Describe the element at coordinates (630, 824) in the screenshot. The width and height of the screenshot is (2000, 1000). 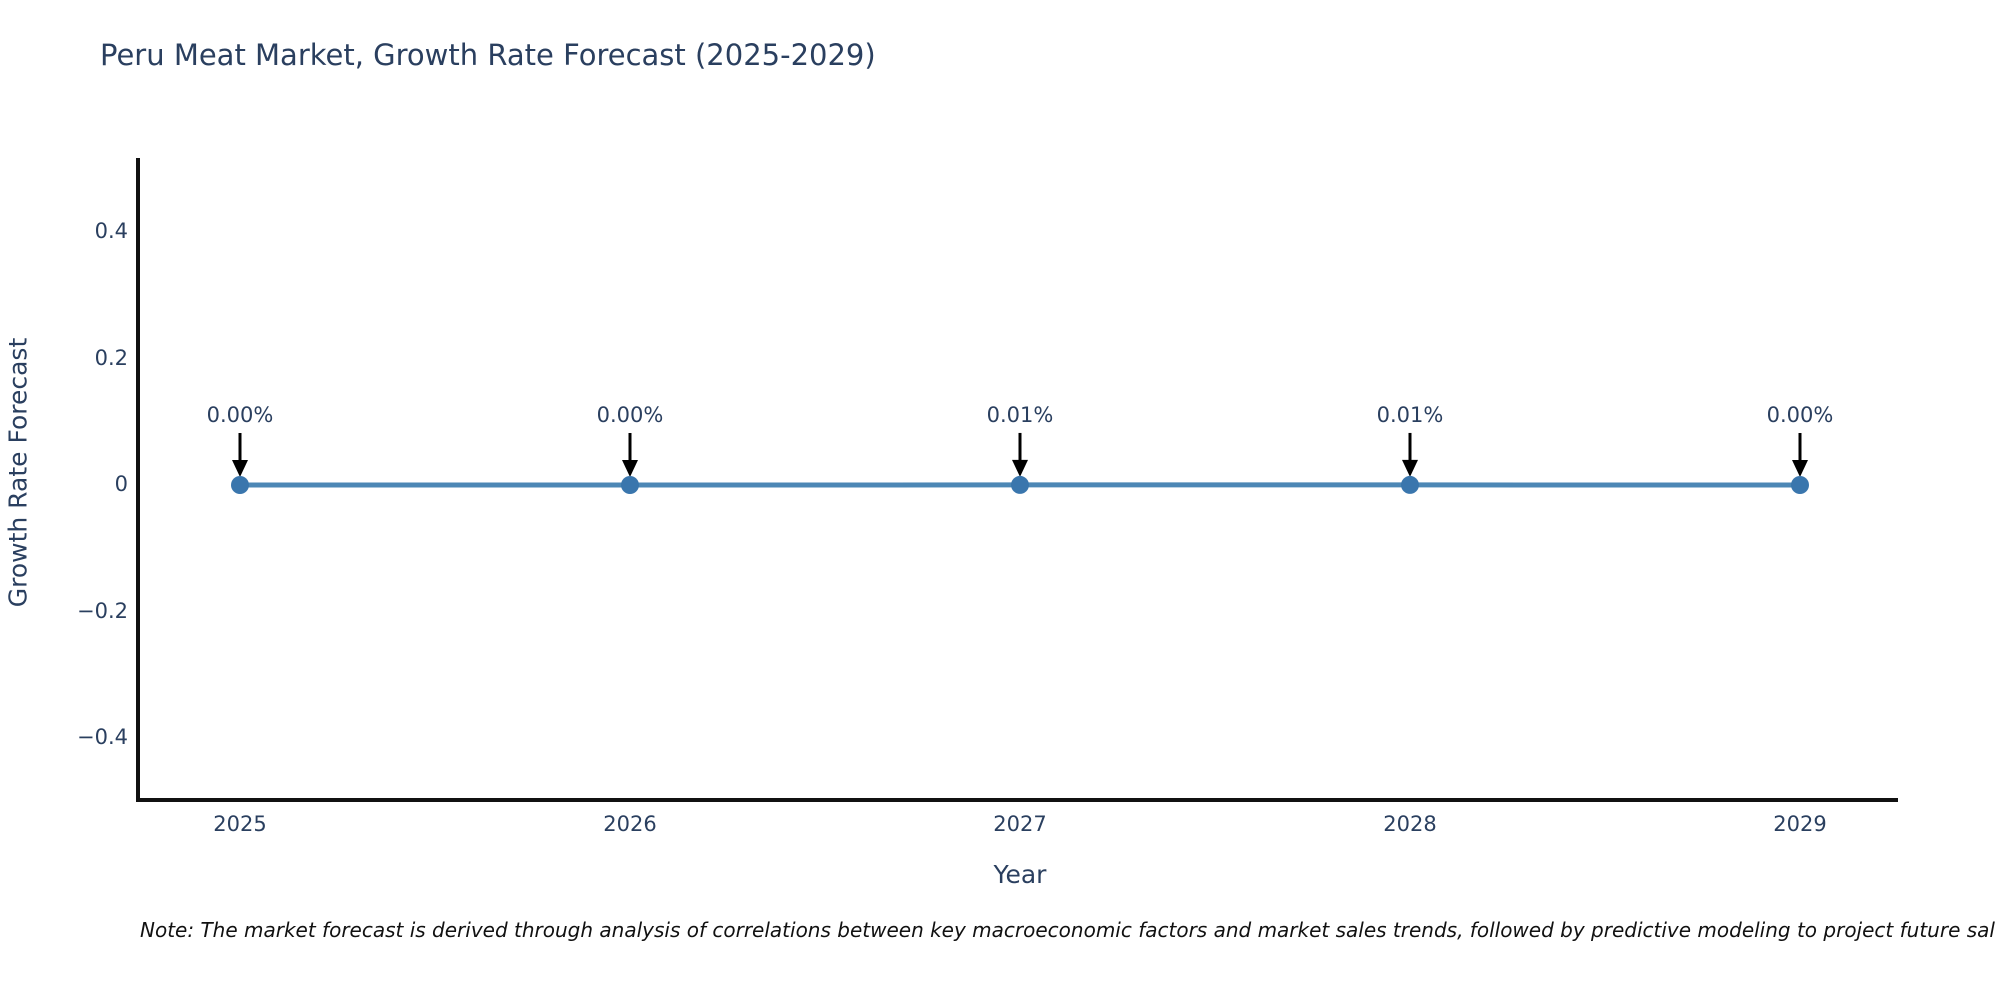
I see `x-tick-label: 2026` at that location.